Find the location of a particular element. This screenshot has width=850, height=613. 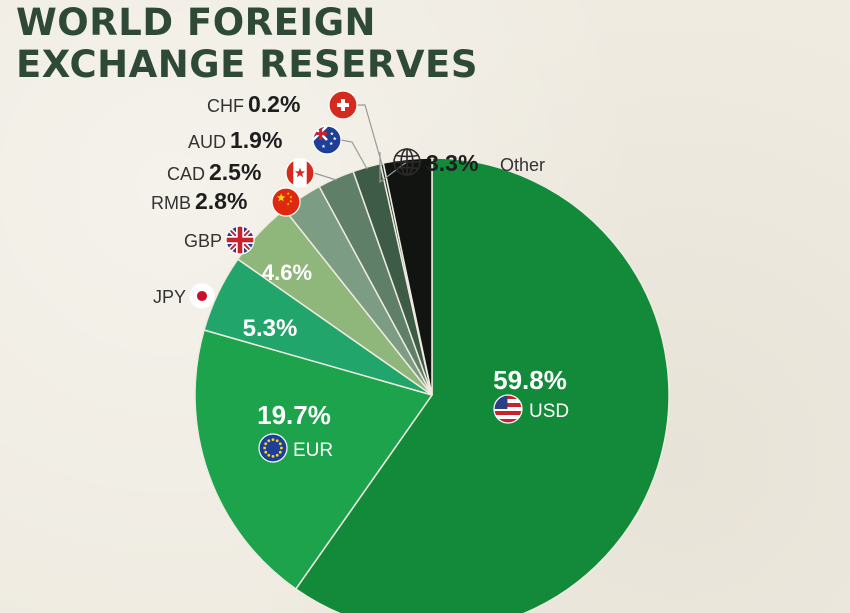

label-jpy-code: JPY is located at coordinates (169, 297).